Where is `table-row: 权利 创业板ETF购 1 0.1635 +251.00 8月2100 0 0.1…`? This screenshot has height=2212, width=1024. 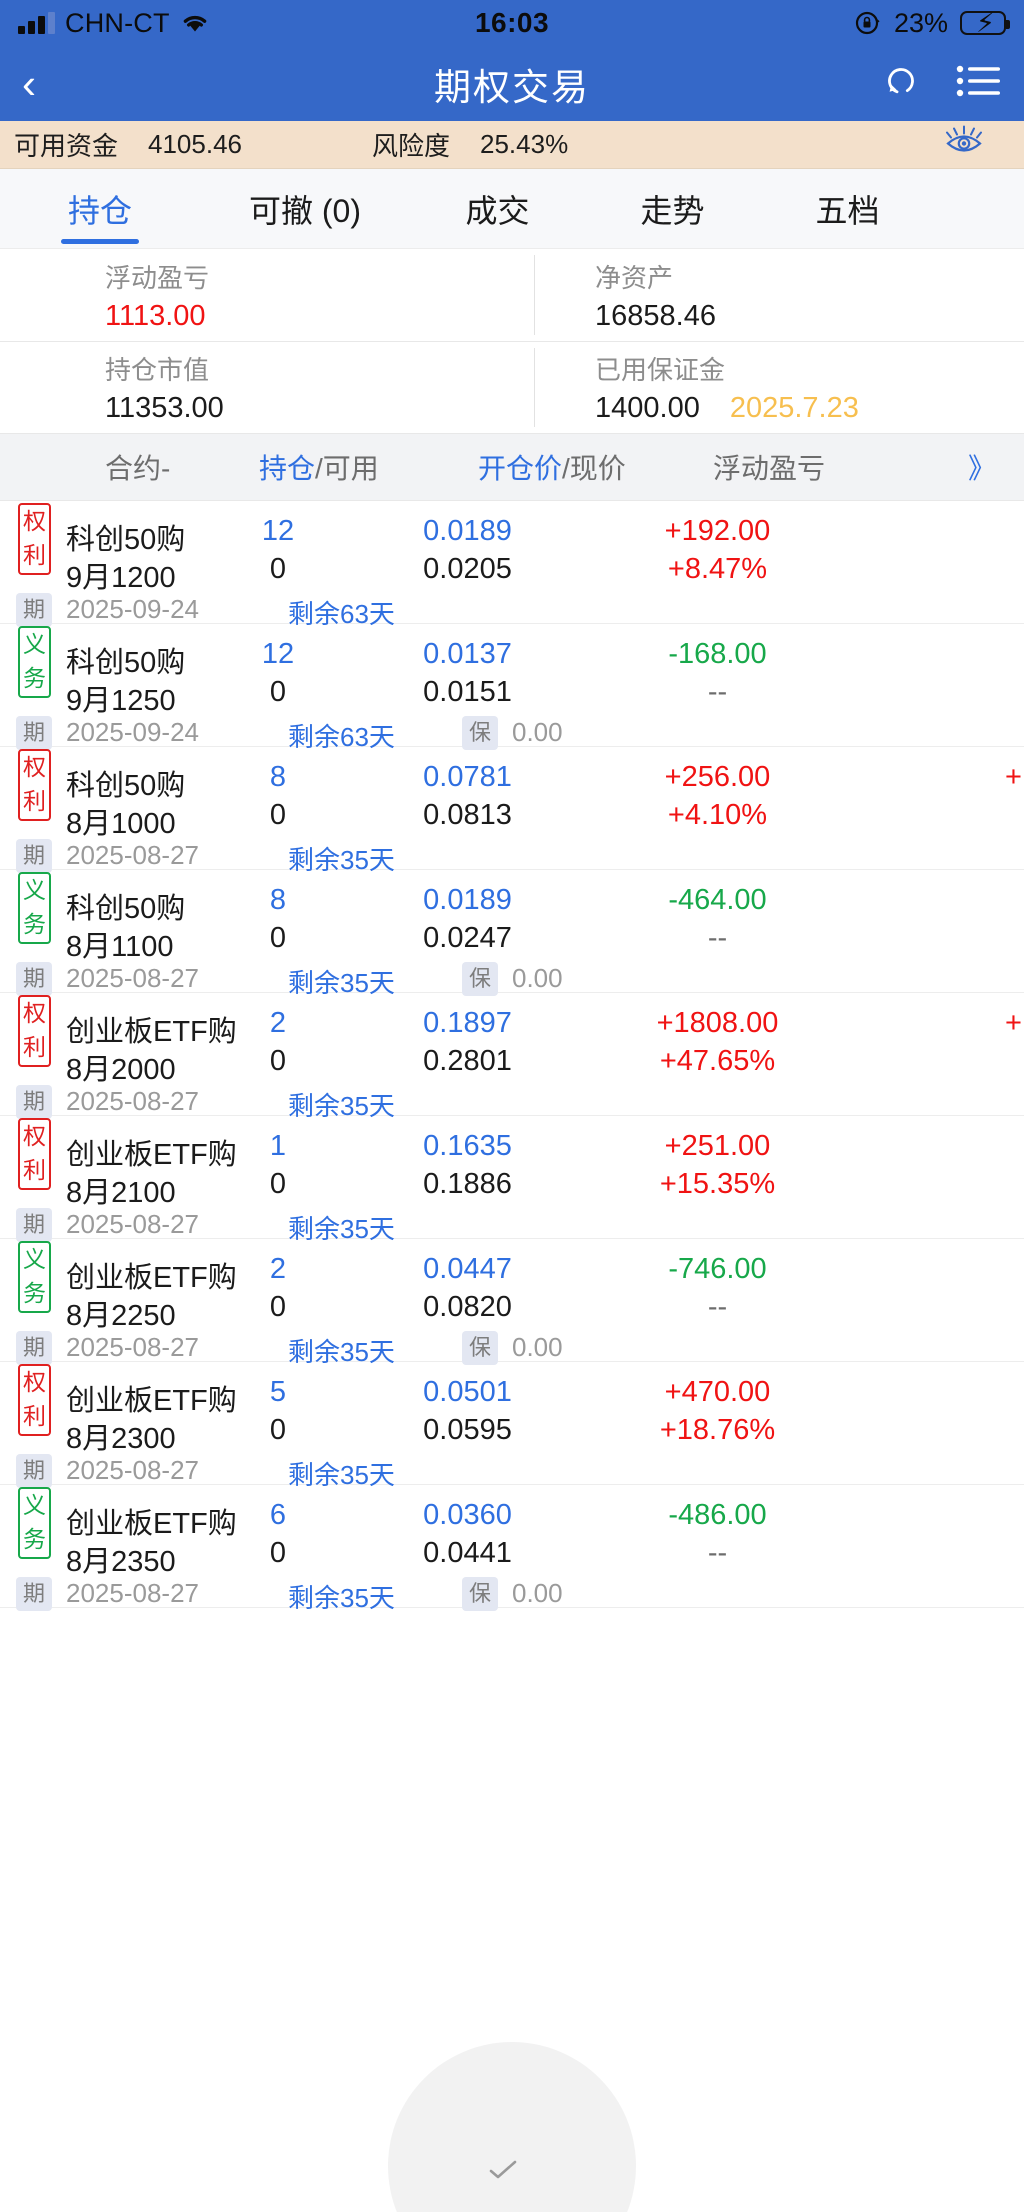
table-row: 权利 创业板ETF购 1 0.1635 +251.00 8月2100 0 0.1… is located at coordinates (512, 1180).